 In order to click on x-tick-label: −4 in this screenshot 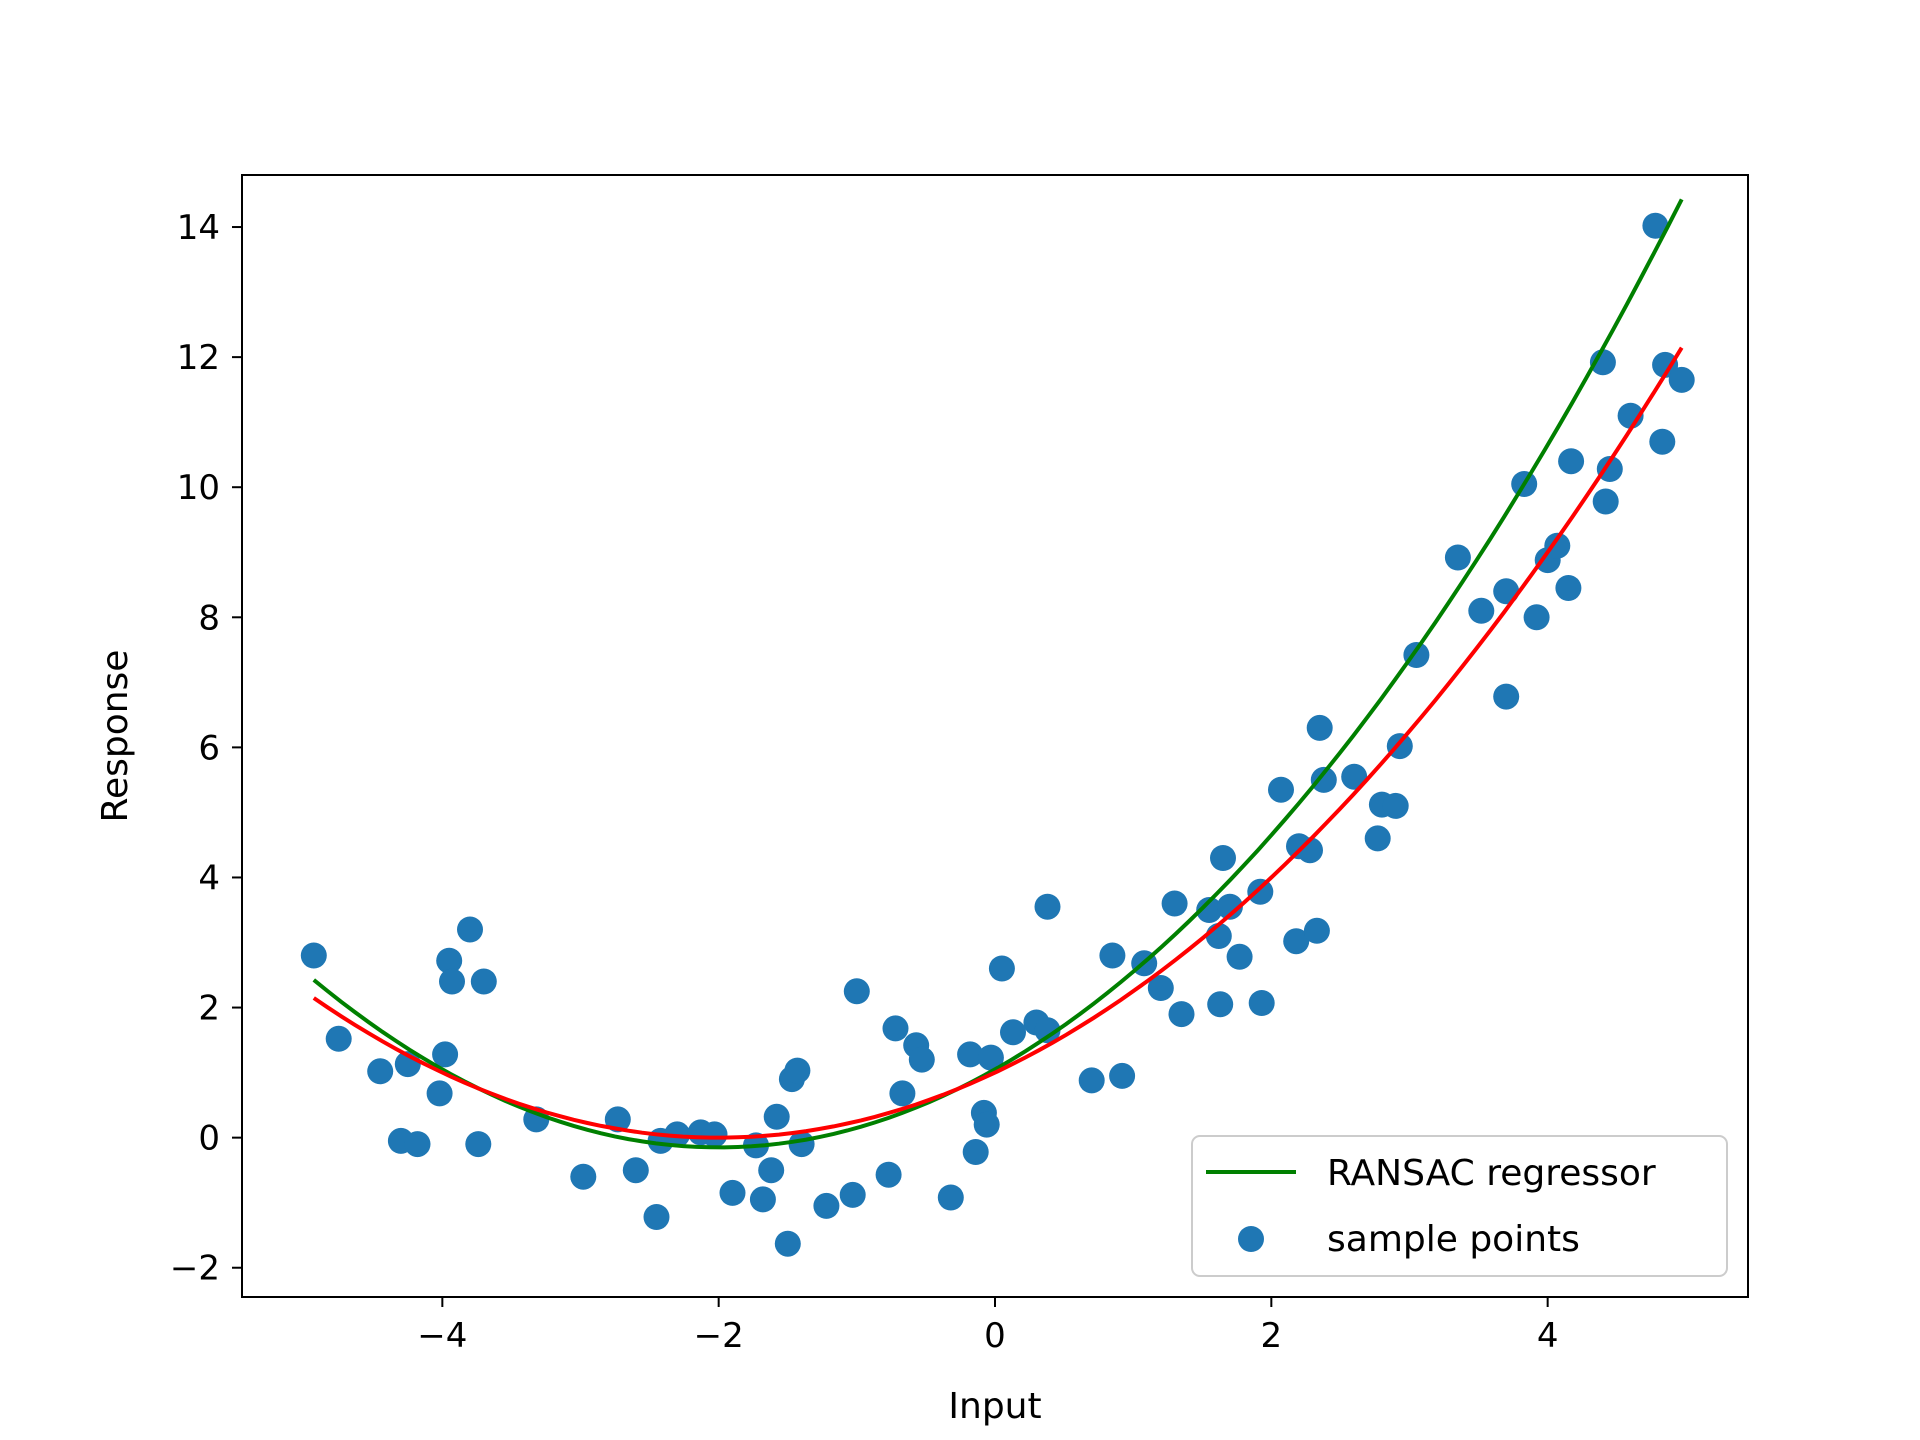, I will do `click(442, 1336)`.